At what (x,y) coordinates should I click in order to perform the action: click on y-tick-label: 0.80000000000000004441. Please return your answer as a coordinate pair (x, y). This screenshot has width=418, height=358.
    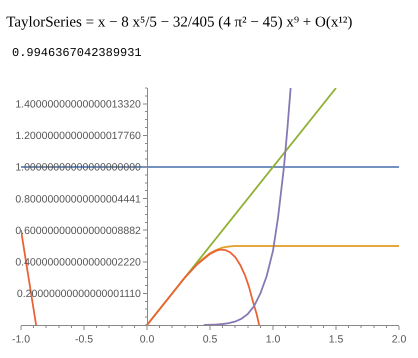
    Looking at the image, I should click on (78, 199).